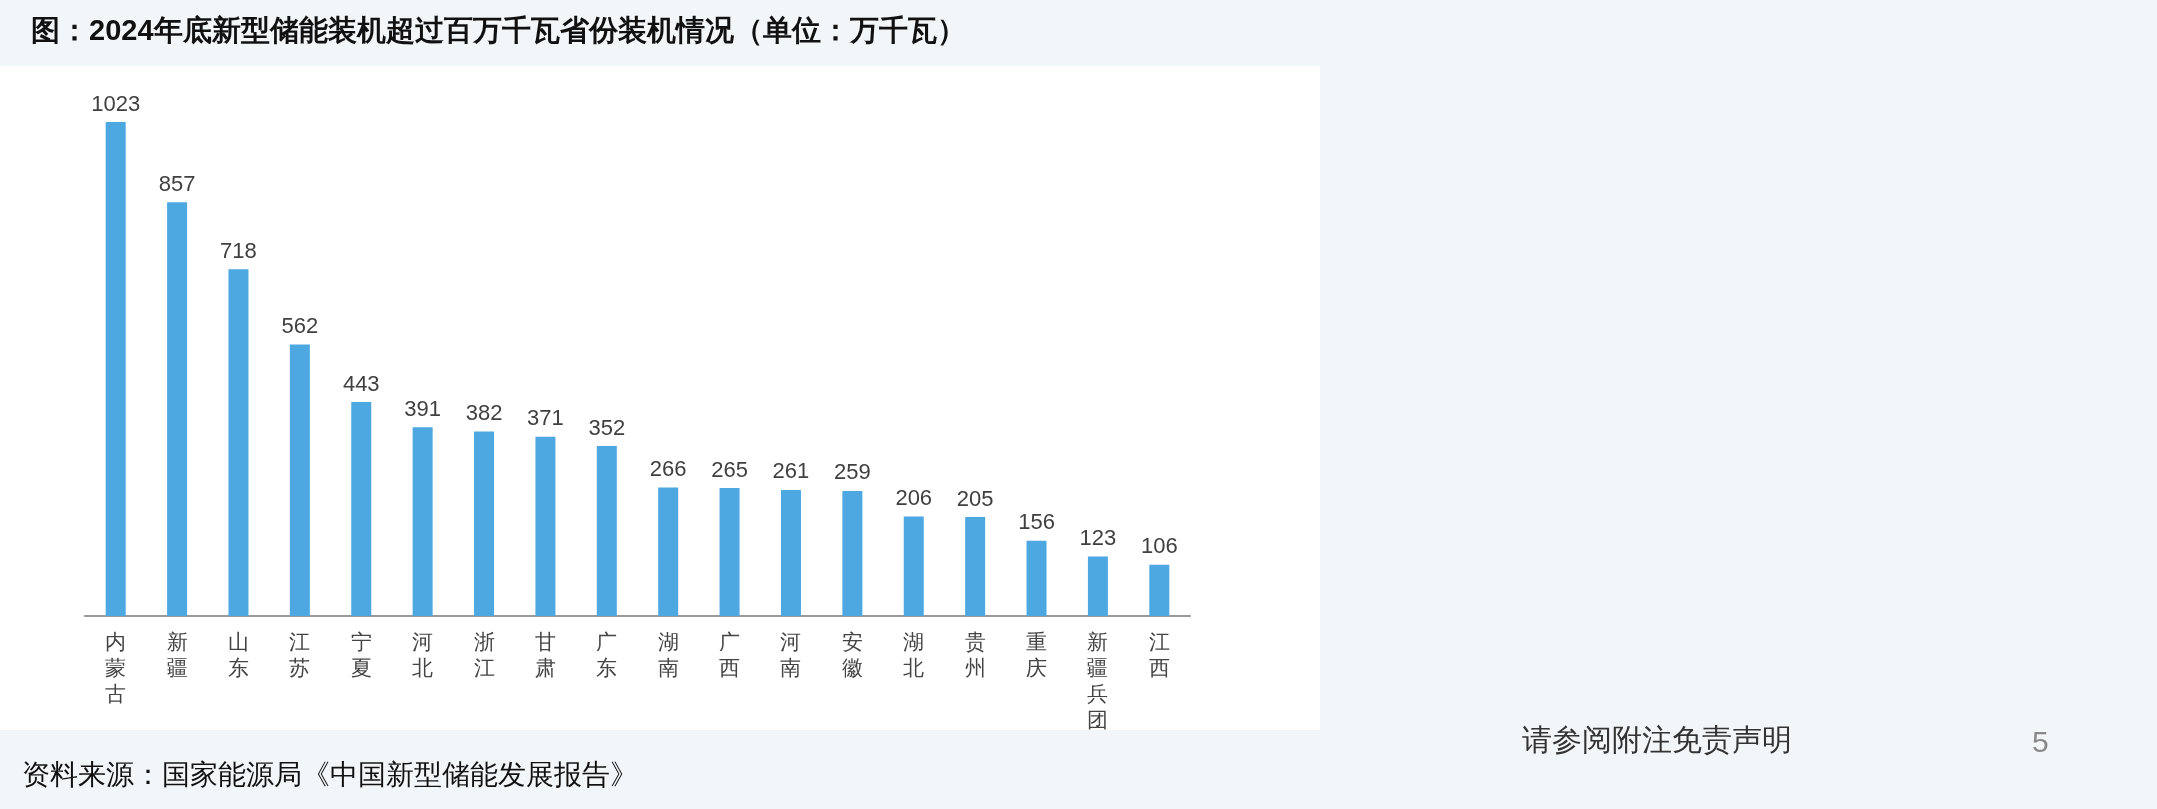  Describe the element at coordinates (668, 654) in the screenshot. I see `x-tick-label: 湖南` at that location.